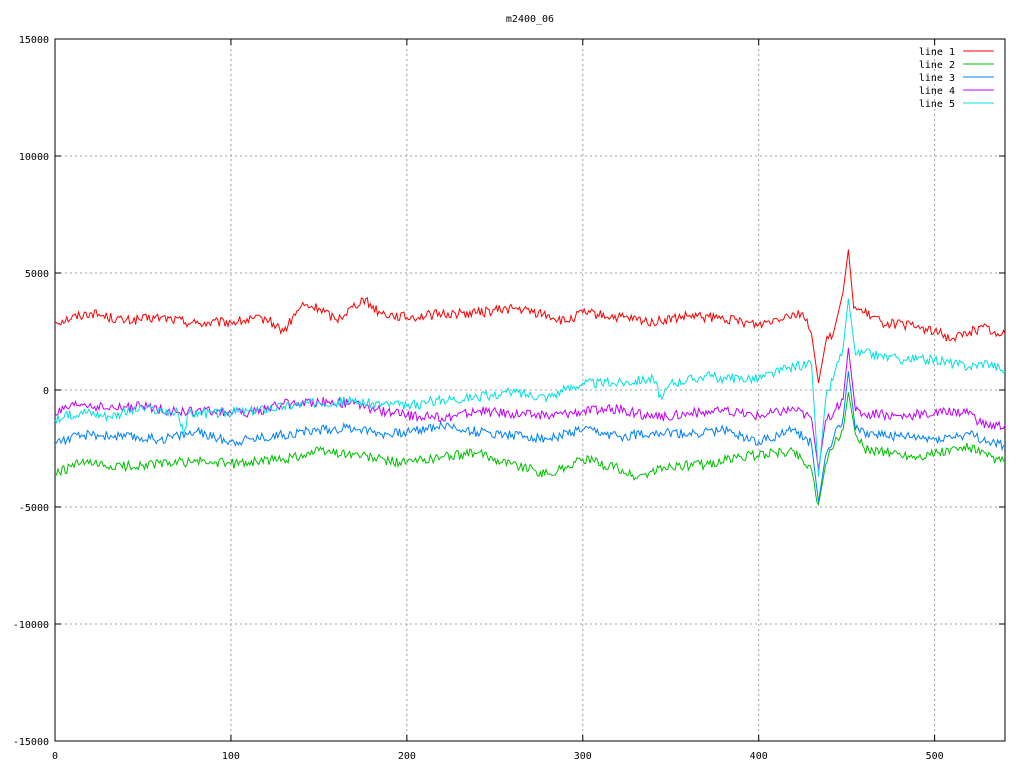  I want to click on y-tick-label: -15000, so click(31, 742).